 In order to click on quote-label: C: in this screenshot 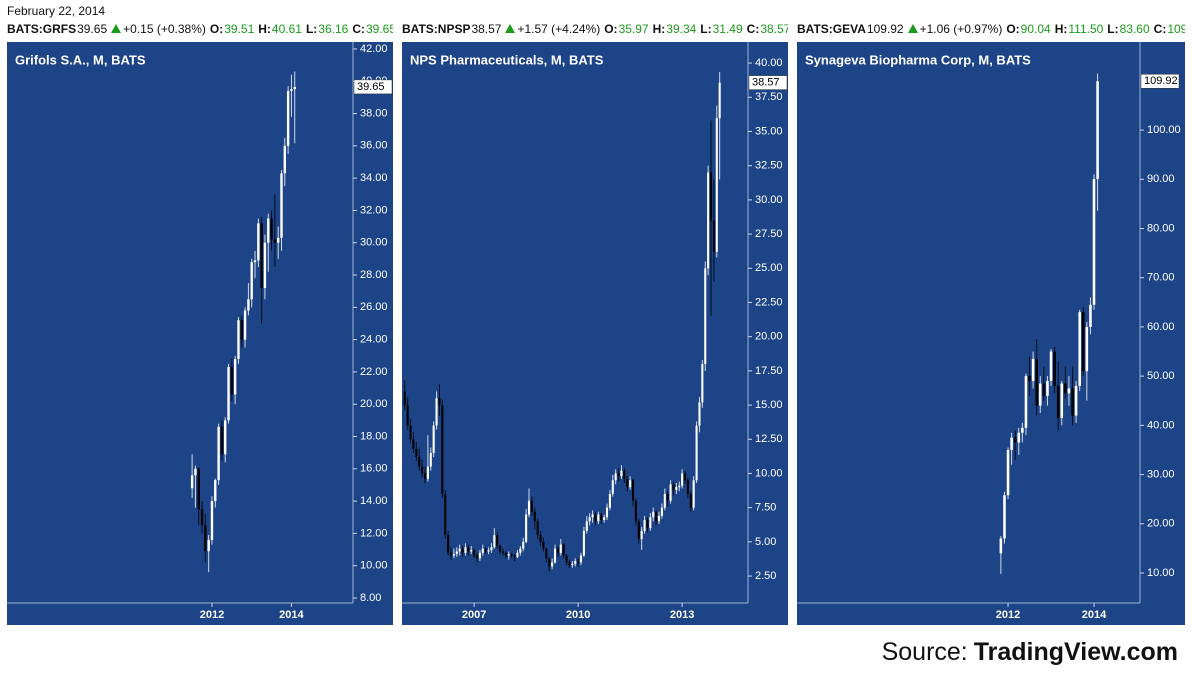, I will do `click(1160, 29)`.